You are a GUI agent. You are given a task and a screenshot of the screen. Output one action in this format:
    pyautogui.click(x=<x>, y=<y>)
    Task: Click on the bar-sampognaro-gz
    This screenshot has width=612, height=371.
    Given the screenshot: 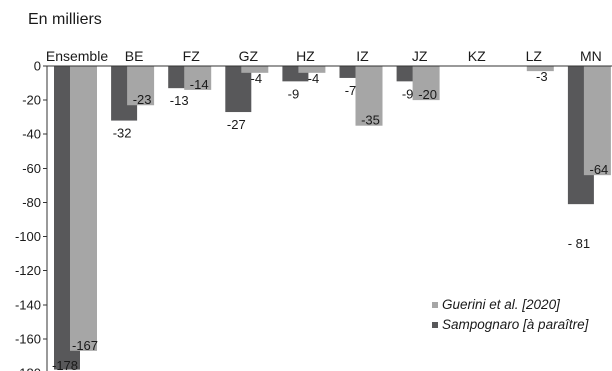 What is the action you would take?
    pyautogui.click(x=238, y=89)
    